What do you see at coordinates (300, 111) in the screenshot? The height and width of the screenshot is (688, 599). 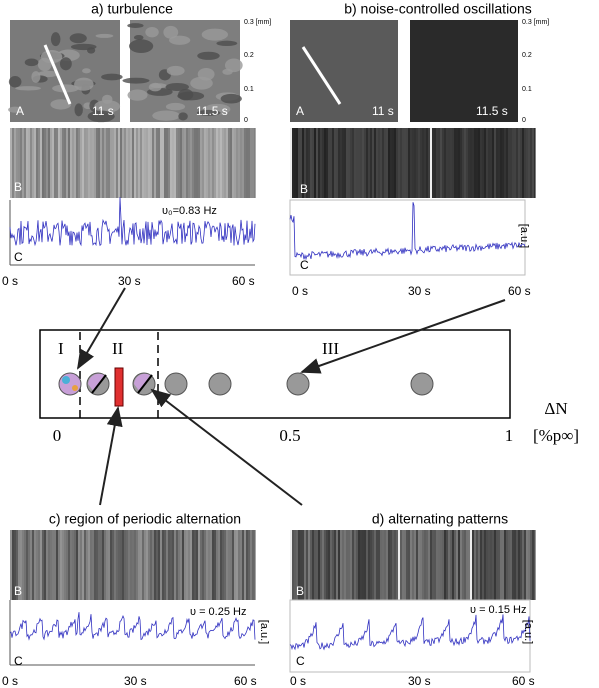 I see `image-label: A` at bounding box center [300, 111].